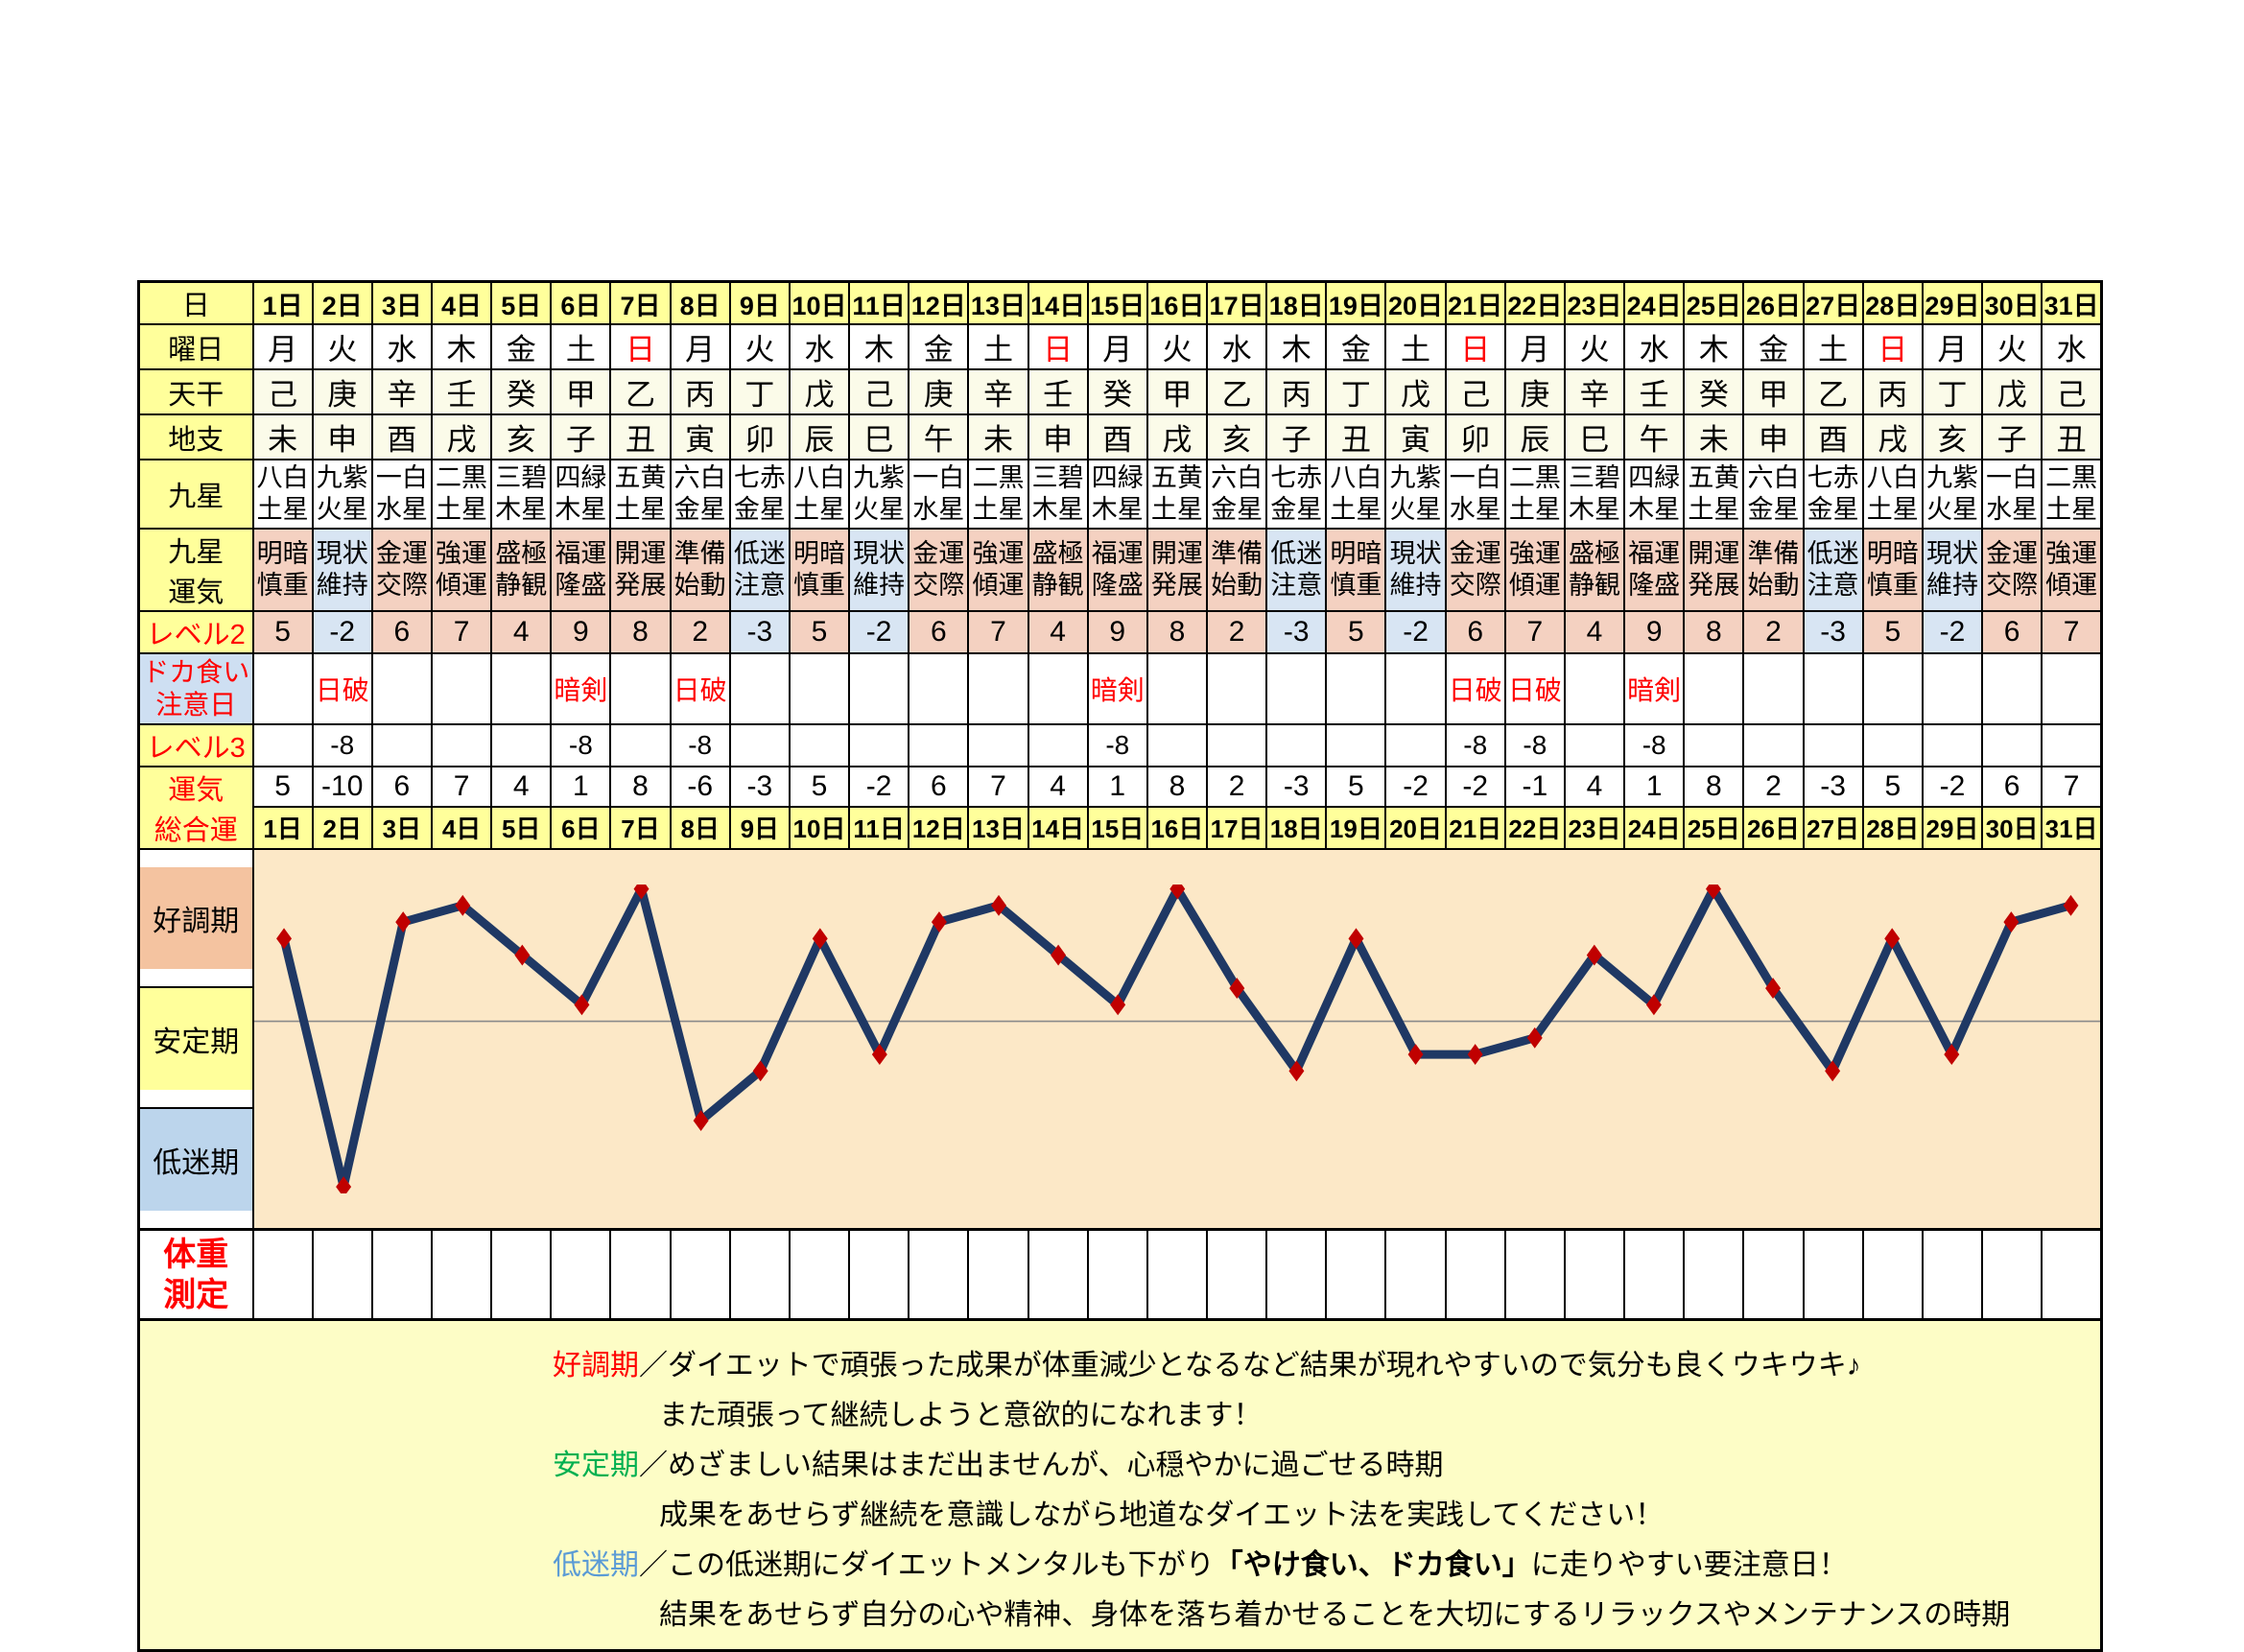 The width and height of the screenshot is (2244, 1652). Describe the element at coordinates (1475, 392) in the screenshot. I see `tenkan-cell: 己` at that location.